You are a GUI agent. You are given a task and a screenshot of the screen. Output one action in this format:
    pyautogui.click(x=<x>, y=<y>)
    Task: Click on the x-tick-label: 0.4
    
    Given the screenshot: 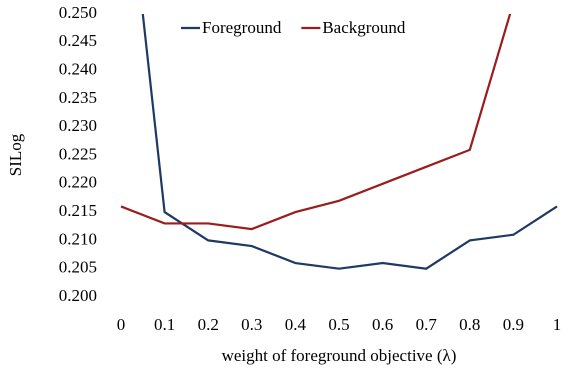 What is the action you would take?
    pyautogui.click(x=296, y=324)
    